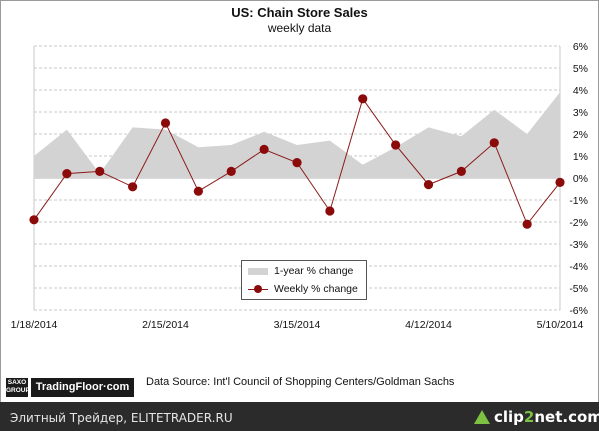  I want to click on legend-label-line: Weekly % change, so click(316, 289).